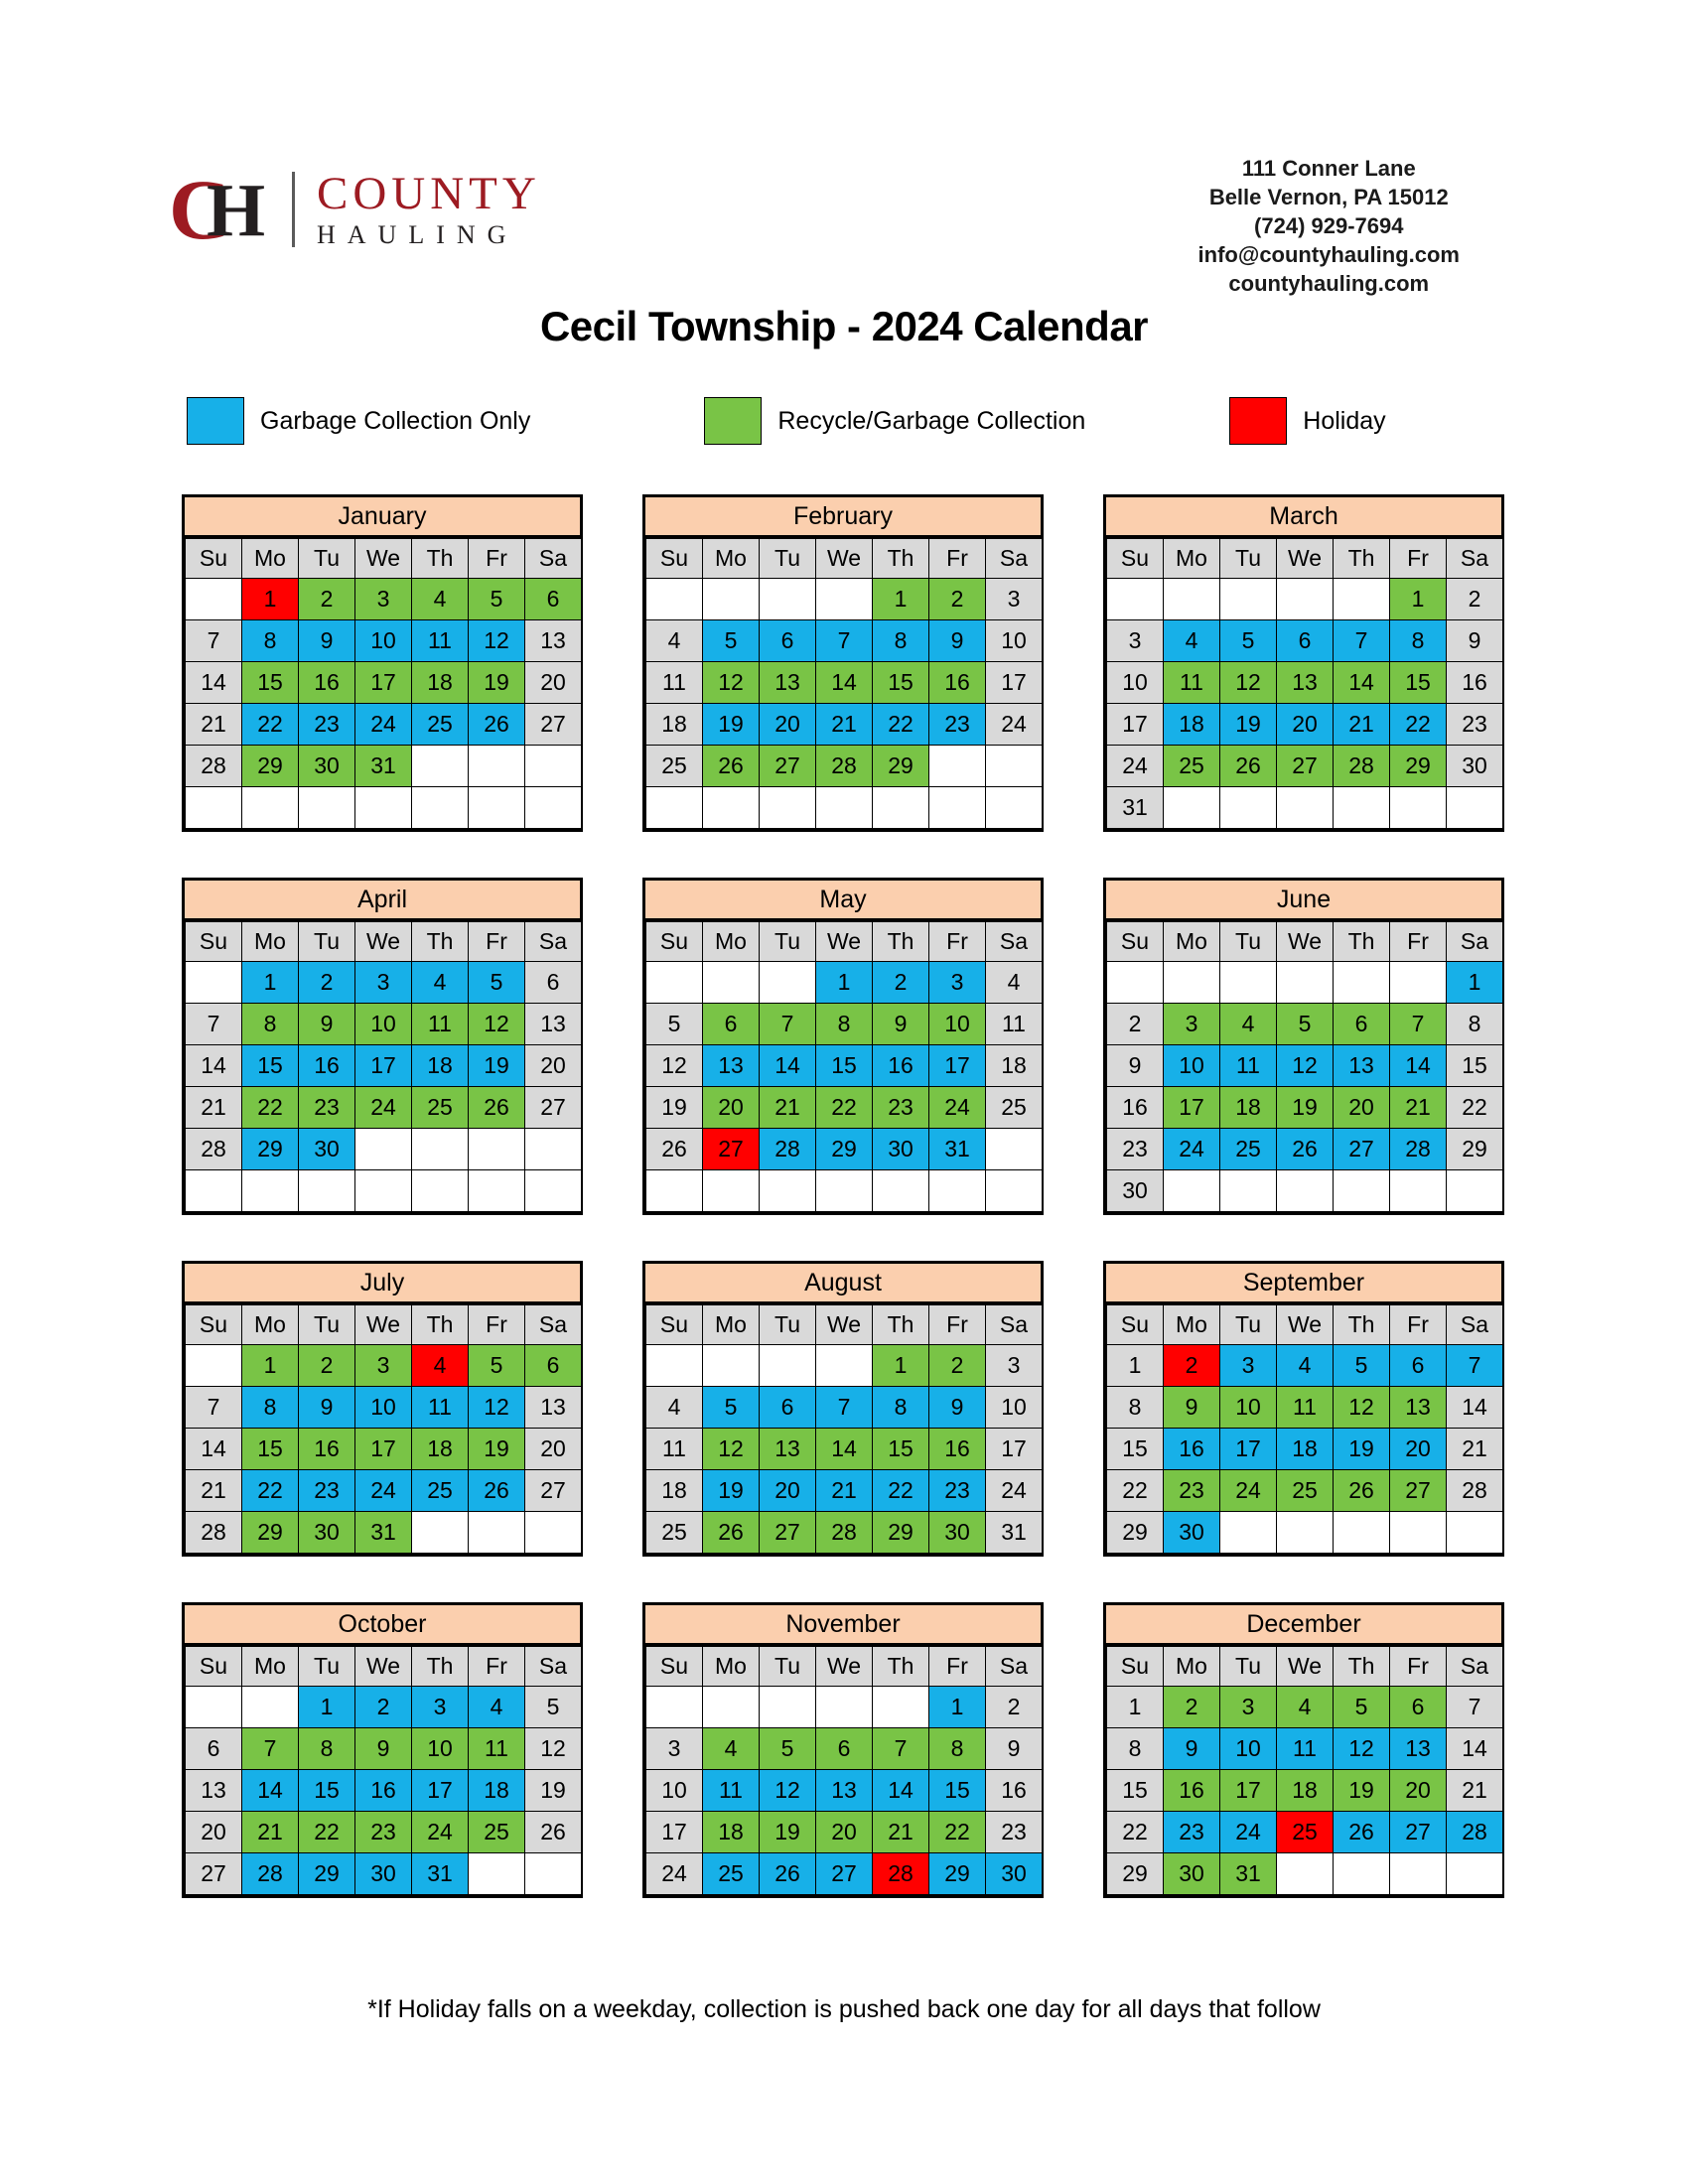 Image resolution: width=1688 pixels, height=2184 pixels. What do you see at coordinates (270, 1107) in the screenshot?
I see `day-cell: 22` at bounding box center [270, 1107].